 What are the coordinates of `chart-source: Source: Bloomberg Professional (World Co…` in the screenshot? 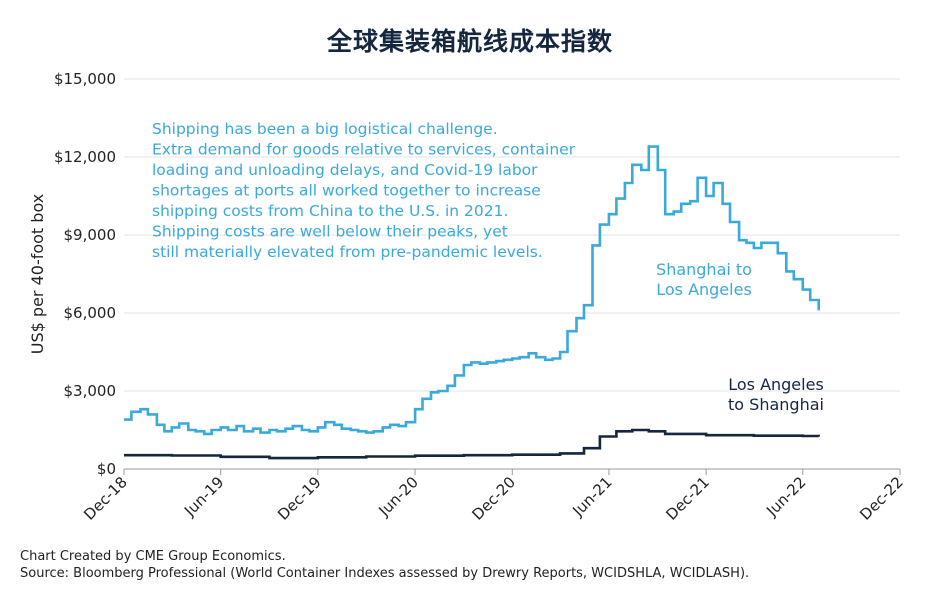 It's located at (385, 573).